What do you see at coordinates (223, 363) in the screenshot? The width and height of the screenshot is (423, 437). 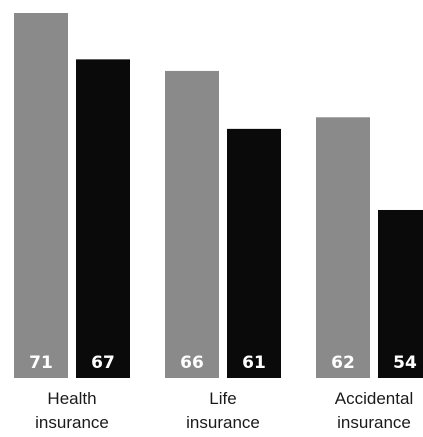 I see `value-labels-group: 71 67 66 61 62 54` at bounding box center [223, 363].